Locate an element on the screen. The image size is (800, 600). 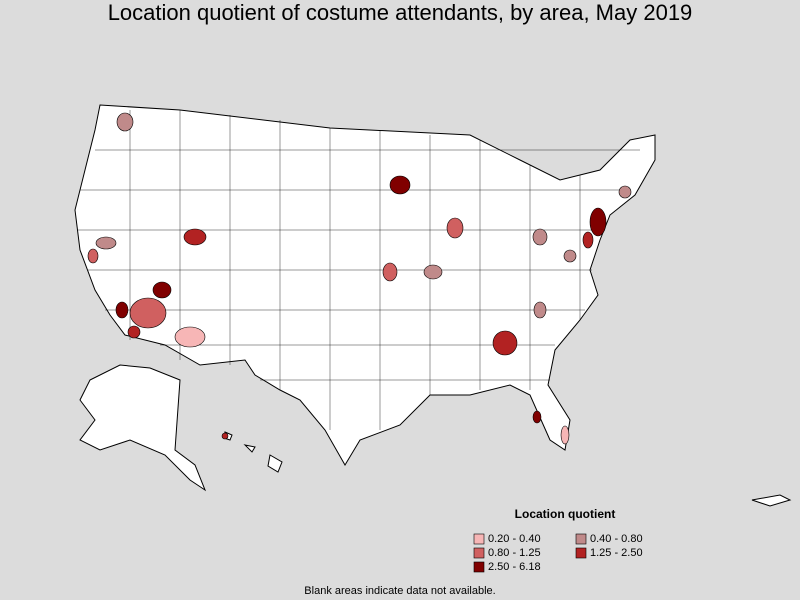
legend-label: 2.50 - 6.18 is located at coordinates (514, 567).